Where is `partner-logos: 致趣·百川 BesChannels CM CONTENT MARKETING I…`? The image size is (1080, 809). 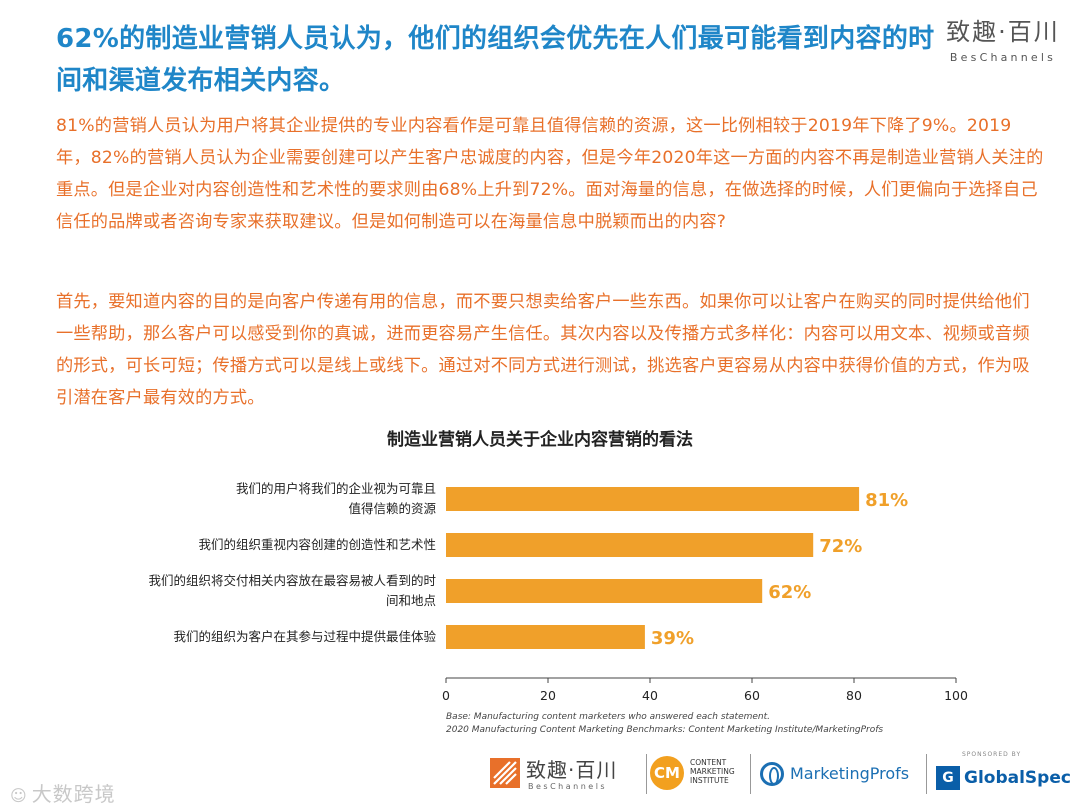
partner-logos: 致趣·百川 BesChannels CM CONTENT MARKETING I… is located at coordinates (779, 774).